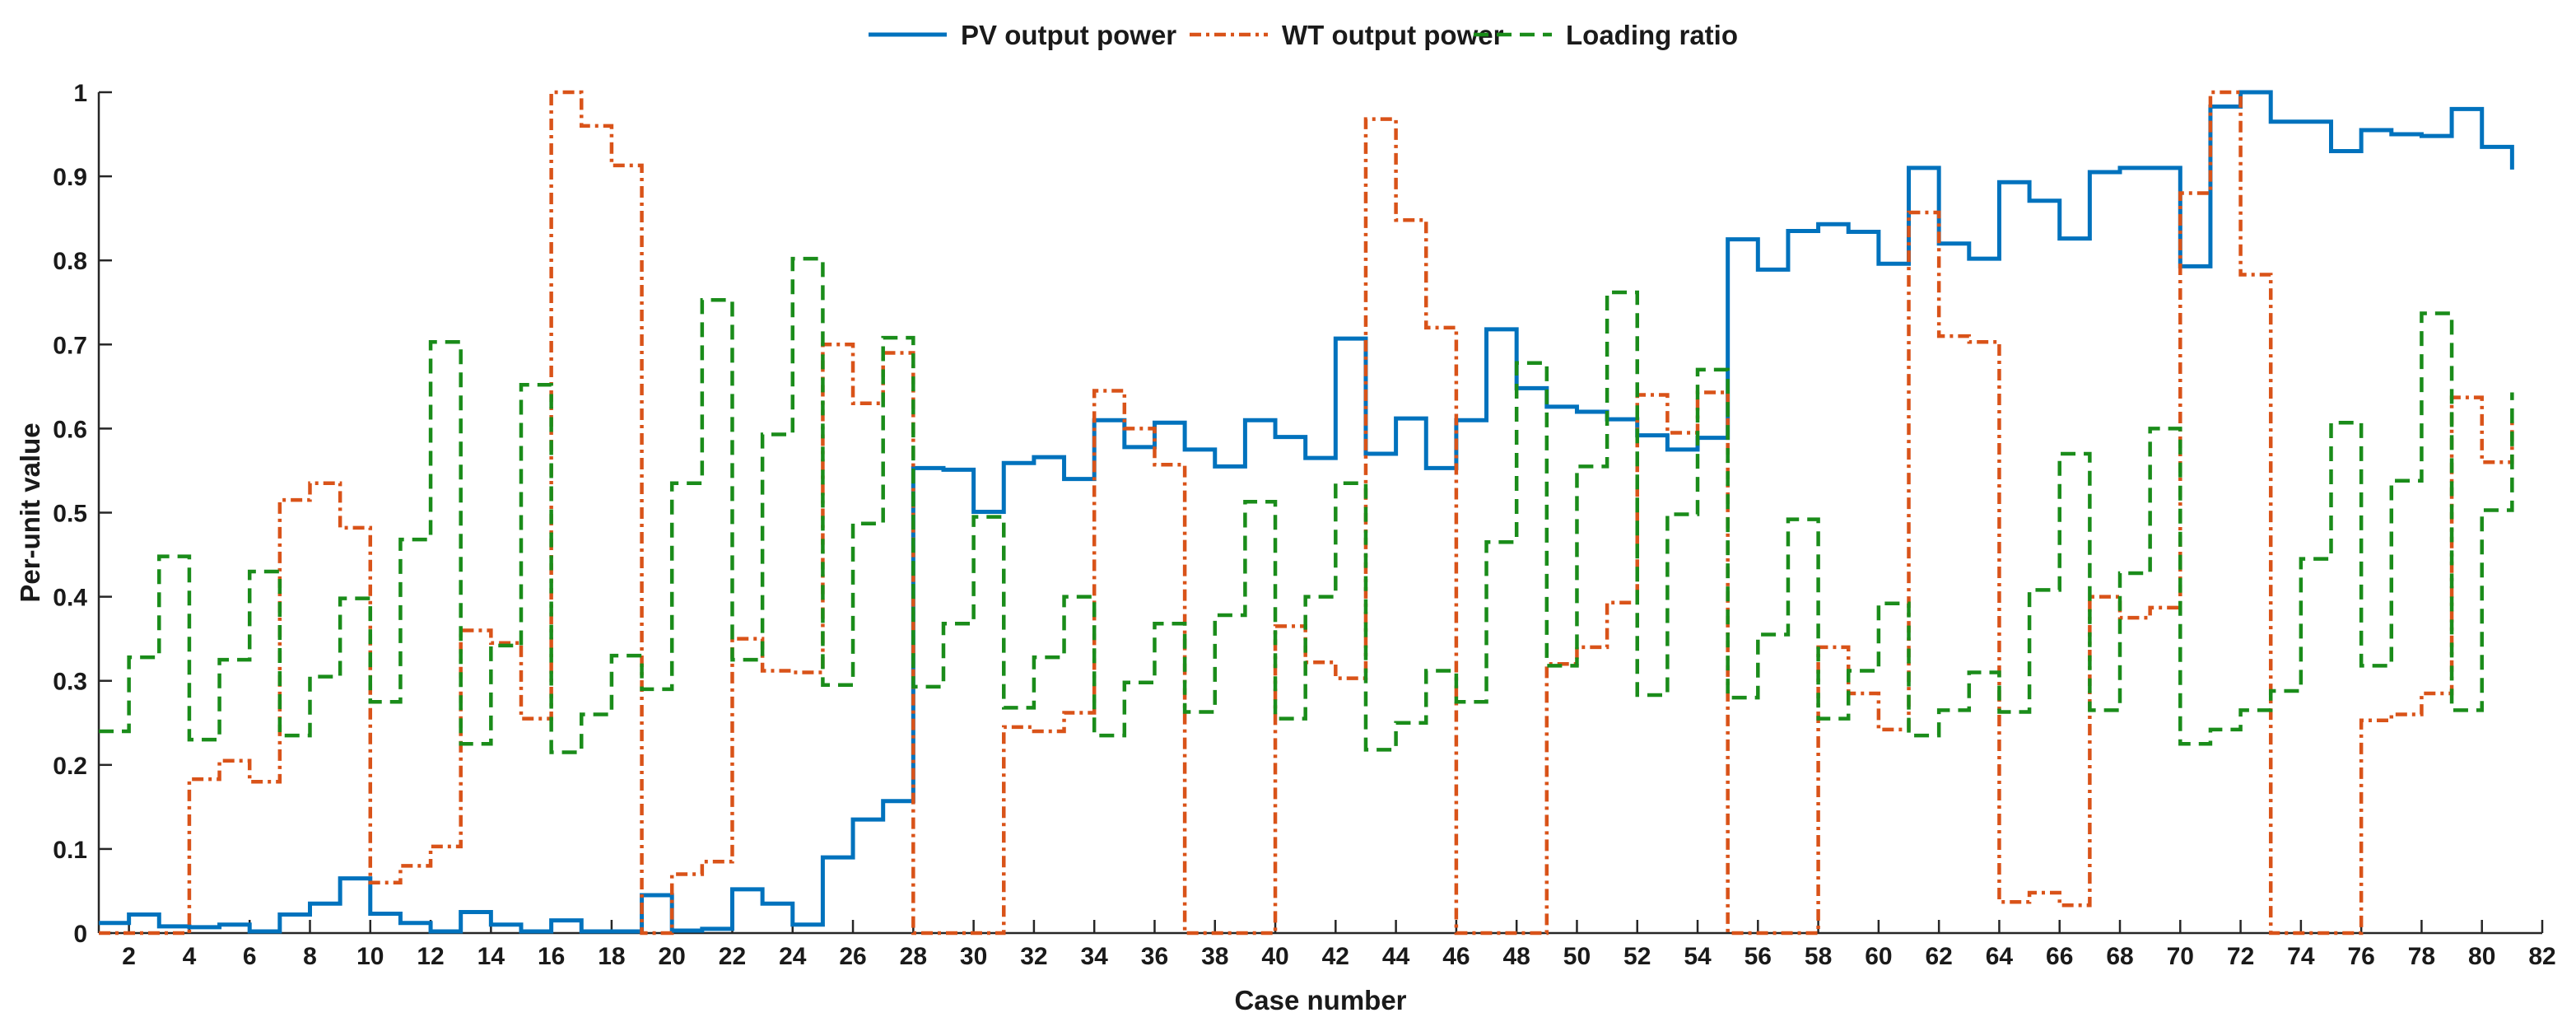  What do you see at coordinates (2481, 956) in the screenshot?
I see `x-tick-label: 80` at bounding box center [2481, 956].